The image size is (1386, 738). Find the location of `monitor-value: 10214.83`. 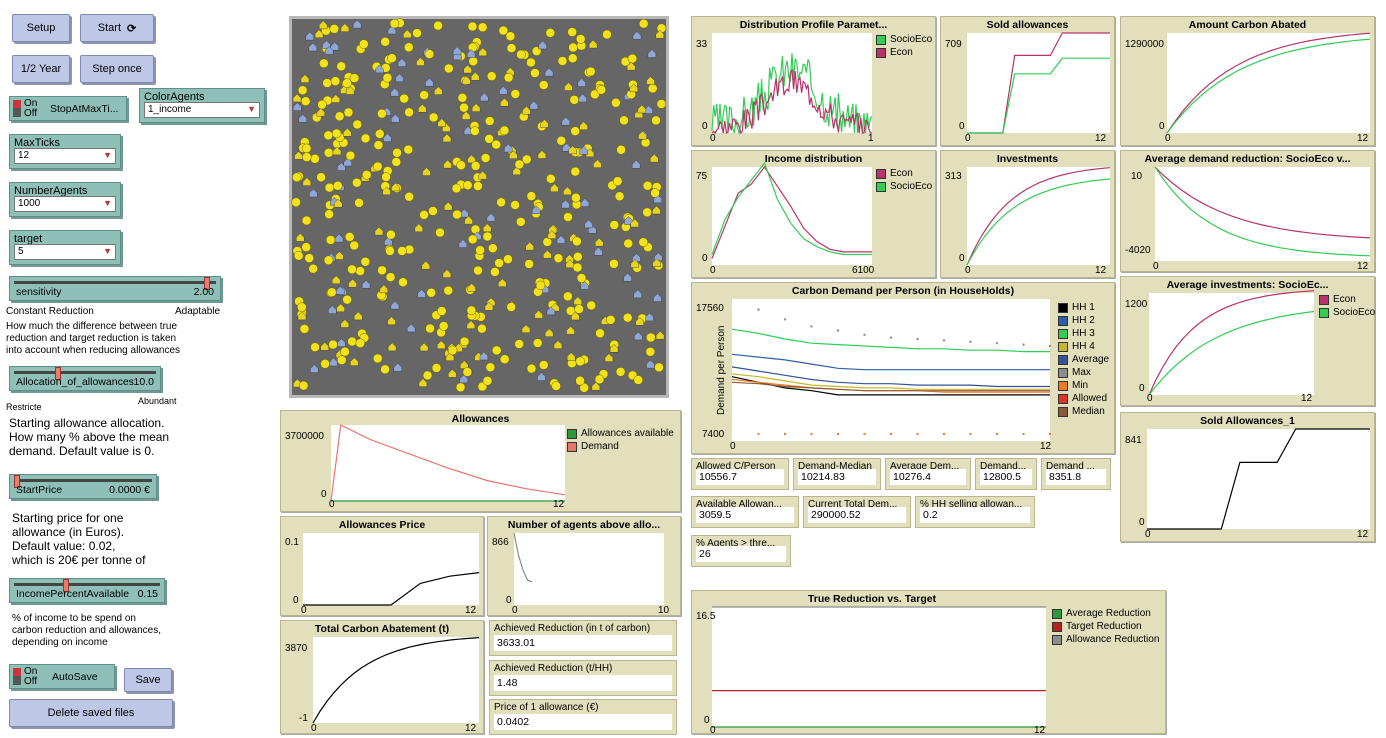

monitor-value: 10214.83 is located at coordinates (837, 477).